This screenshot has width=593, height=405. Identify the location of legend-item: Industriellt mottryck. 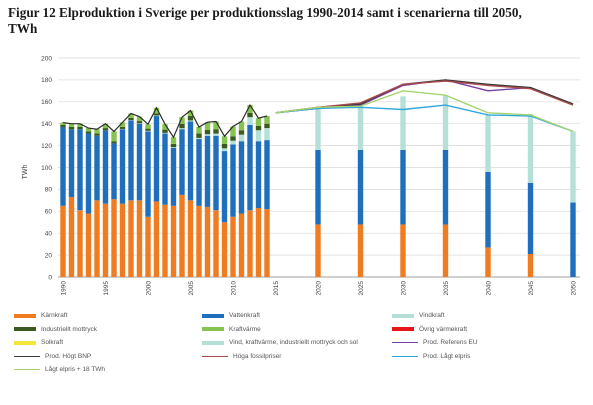
(55, 329).